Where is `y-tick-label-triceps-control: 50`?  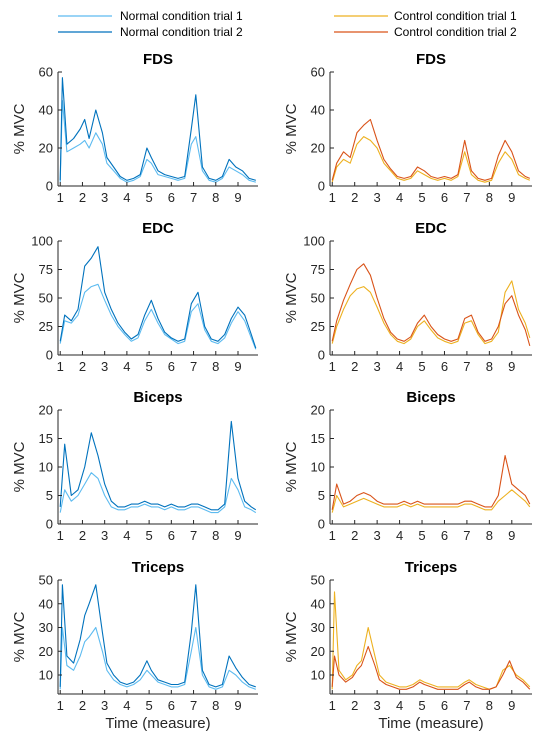 y-tick-label-triceps-control: 50 is located at coordinates (318, 580).